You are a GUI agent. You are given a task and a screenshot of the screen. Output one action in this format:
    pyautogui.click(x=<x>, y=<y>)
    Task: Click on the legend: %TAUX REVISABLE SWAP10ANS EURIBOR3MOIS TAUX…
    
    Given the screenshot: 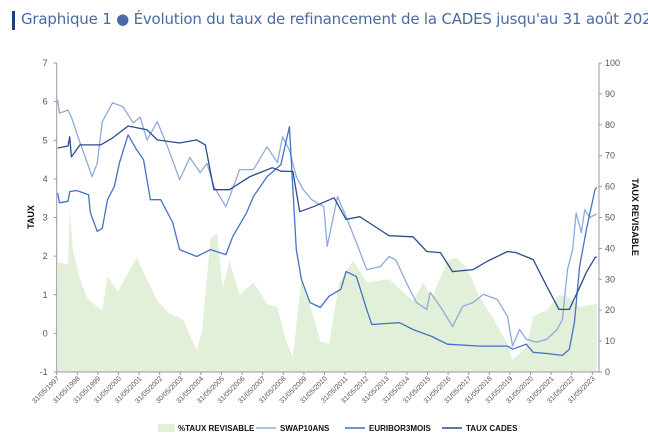 What is the action you would take?
    pyautogui.click(x=338, y=428)
    